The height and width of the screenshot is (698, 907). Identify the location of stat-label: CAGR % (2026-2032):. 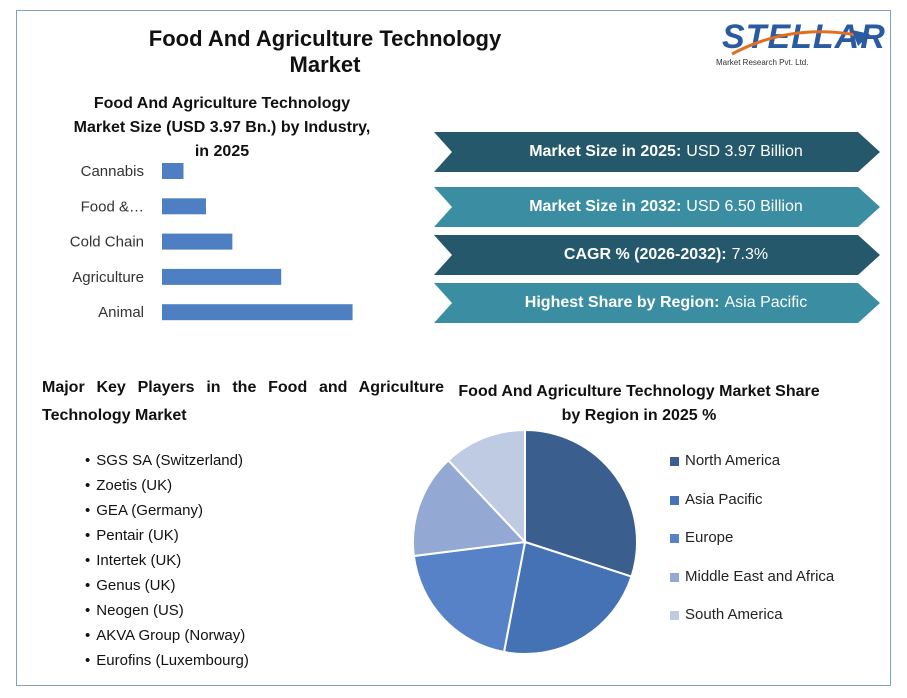
(645, 254).